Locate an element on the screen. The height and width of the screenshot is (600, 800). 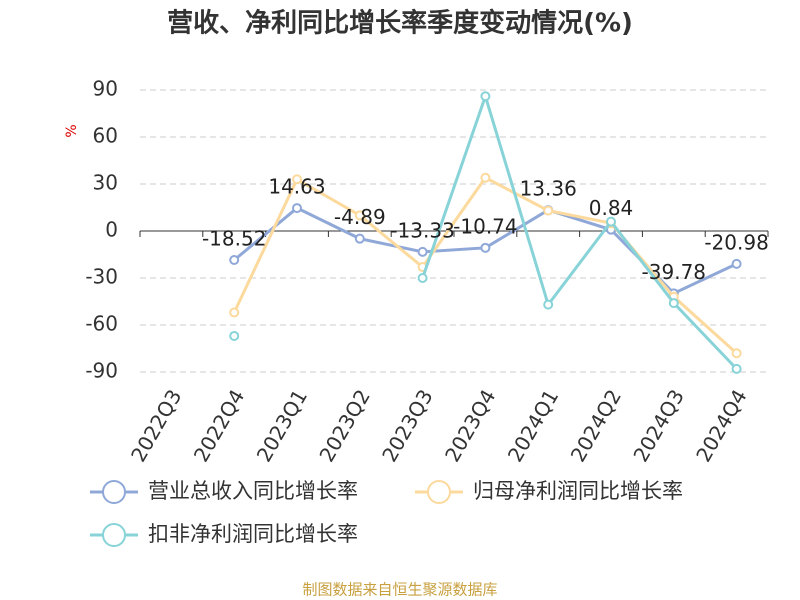
source-note: 制图数据来自恒生聚源数据库 is located at coordinates (399, 590).